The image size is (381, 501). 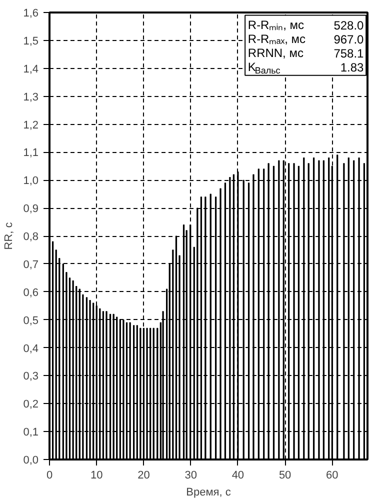 I want to click on x-tick-label: 10, so click(x=96, y=476).